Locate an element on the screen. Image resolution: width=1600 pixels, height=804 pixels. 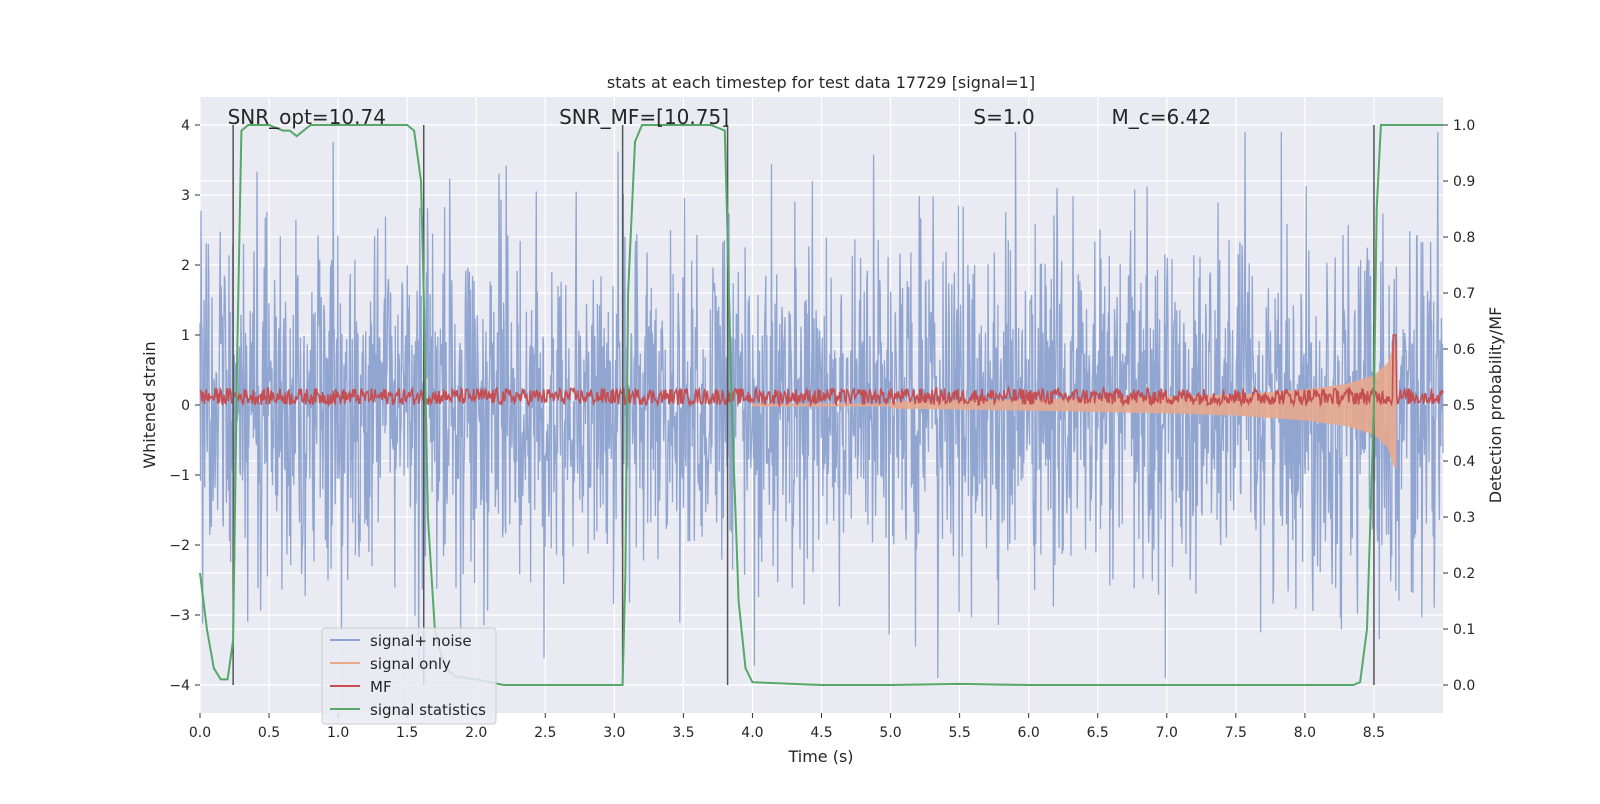
annotation-snr-opt: SNR_opt=10.74 is located at coordinates (307, 117).